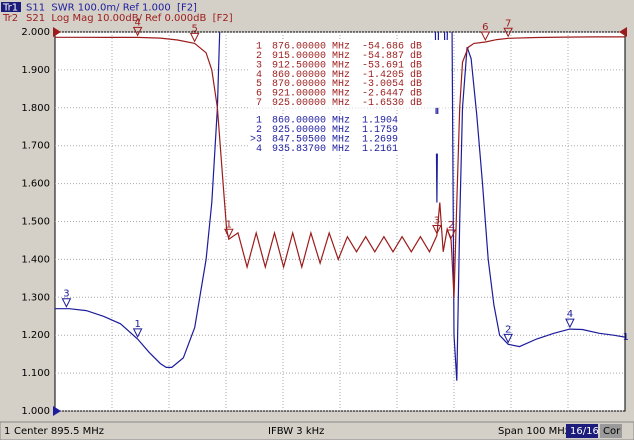  Describe the element at coordinates (7, 431) in the screenshot. I see `status-channel: 1` at that location.